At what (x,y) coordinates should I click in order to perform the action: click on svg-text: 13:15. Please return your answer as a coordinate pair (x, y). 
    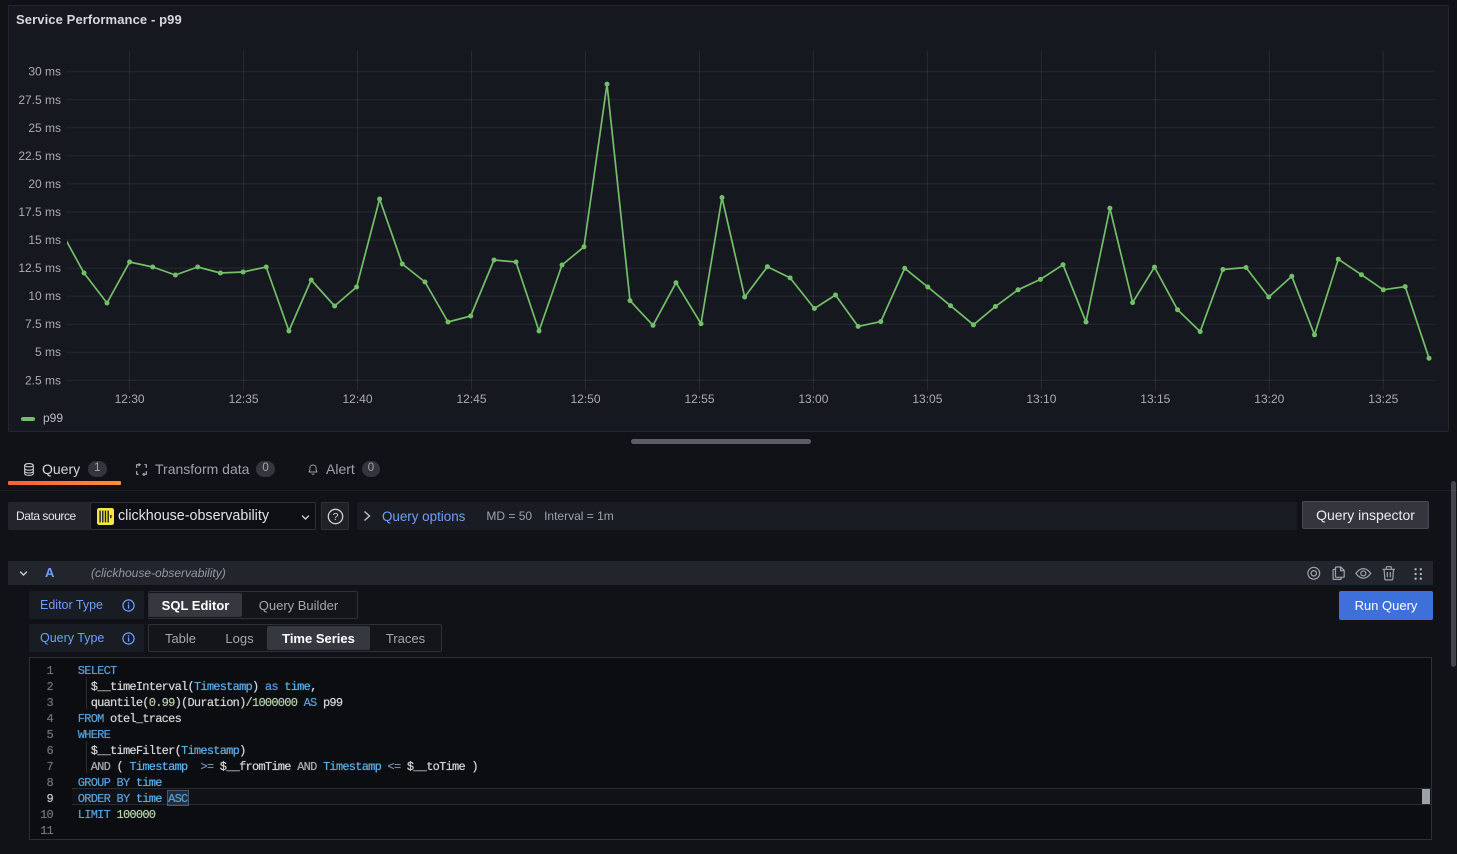
    Looking at the image, I should click on (1155, 399).